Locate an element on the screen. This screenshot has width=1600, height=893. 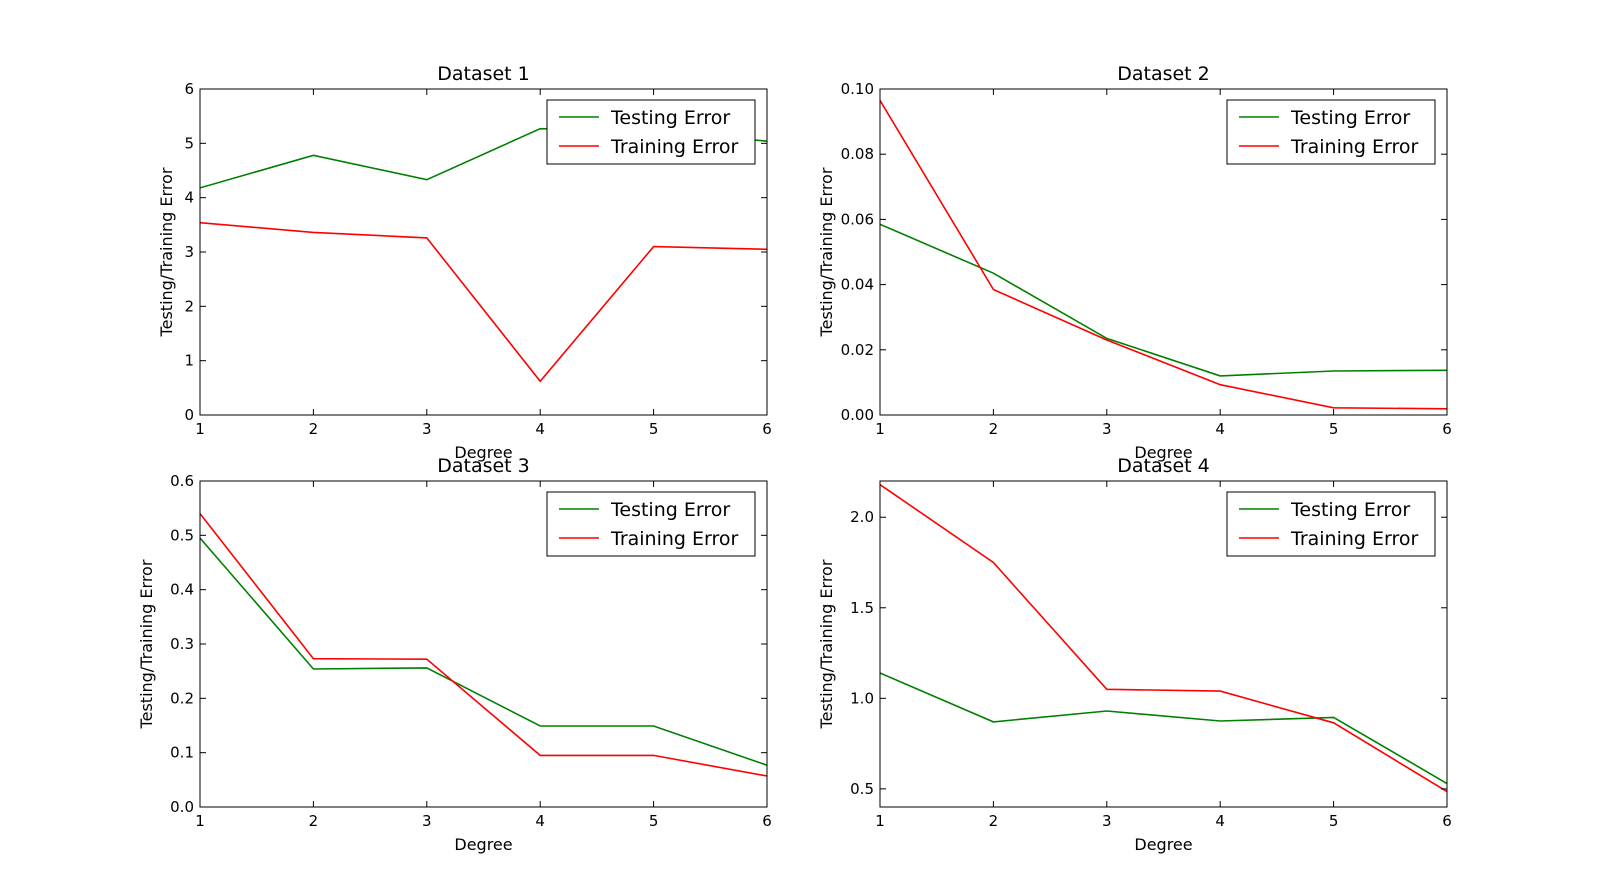
y-tick-label: 6 is located at coordinates (189, 89).